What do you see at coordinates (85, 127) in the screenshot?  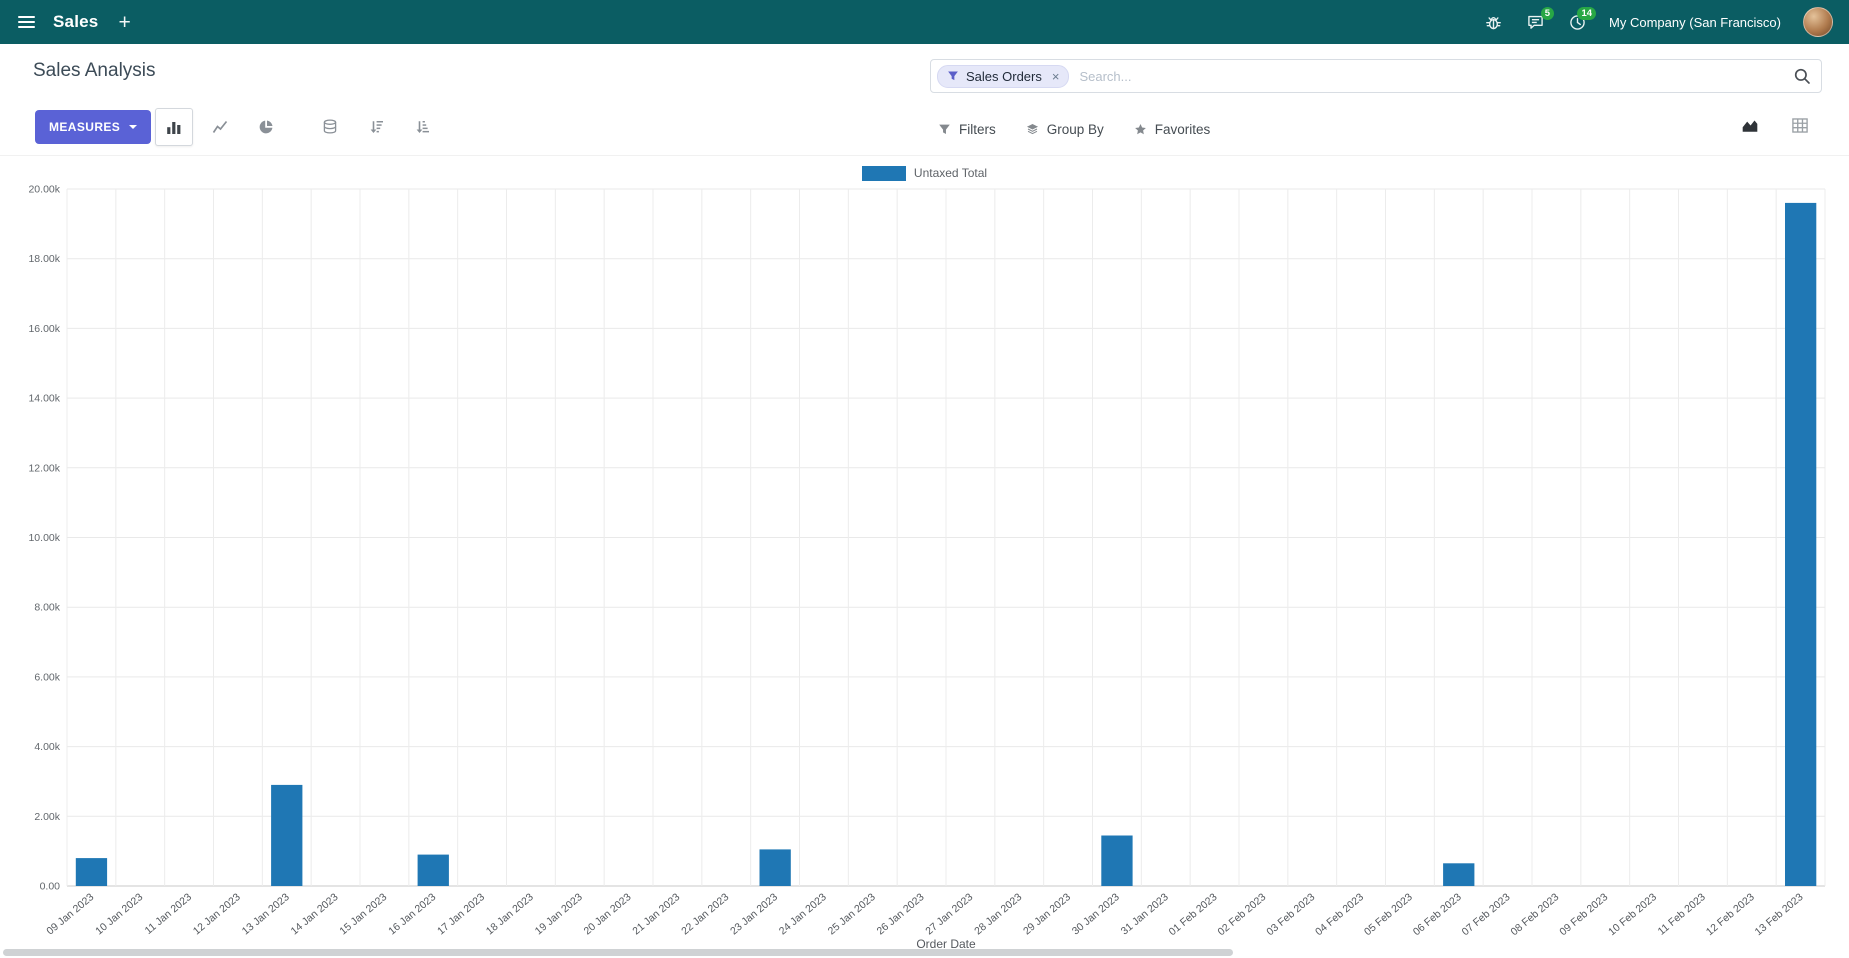 I see `measures-label: MEASURES` at bounding box center [85, 127].